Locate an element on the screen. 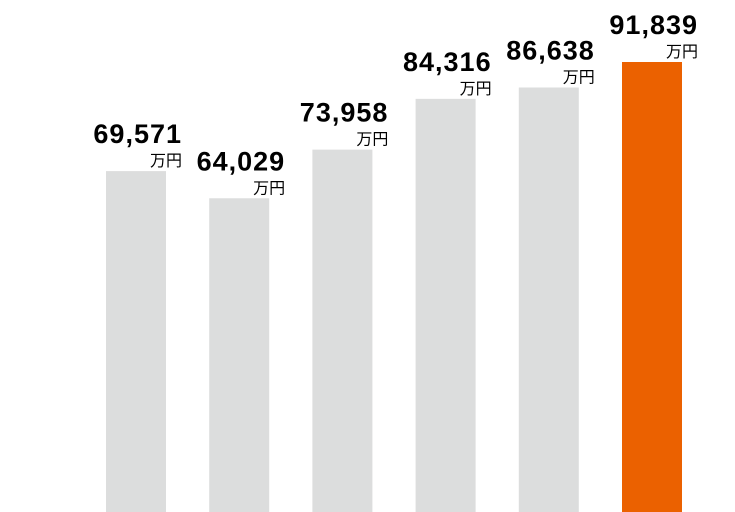  value-label: 91,839 is located at coordinates (653, 25).